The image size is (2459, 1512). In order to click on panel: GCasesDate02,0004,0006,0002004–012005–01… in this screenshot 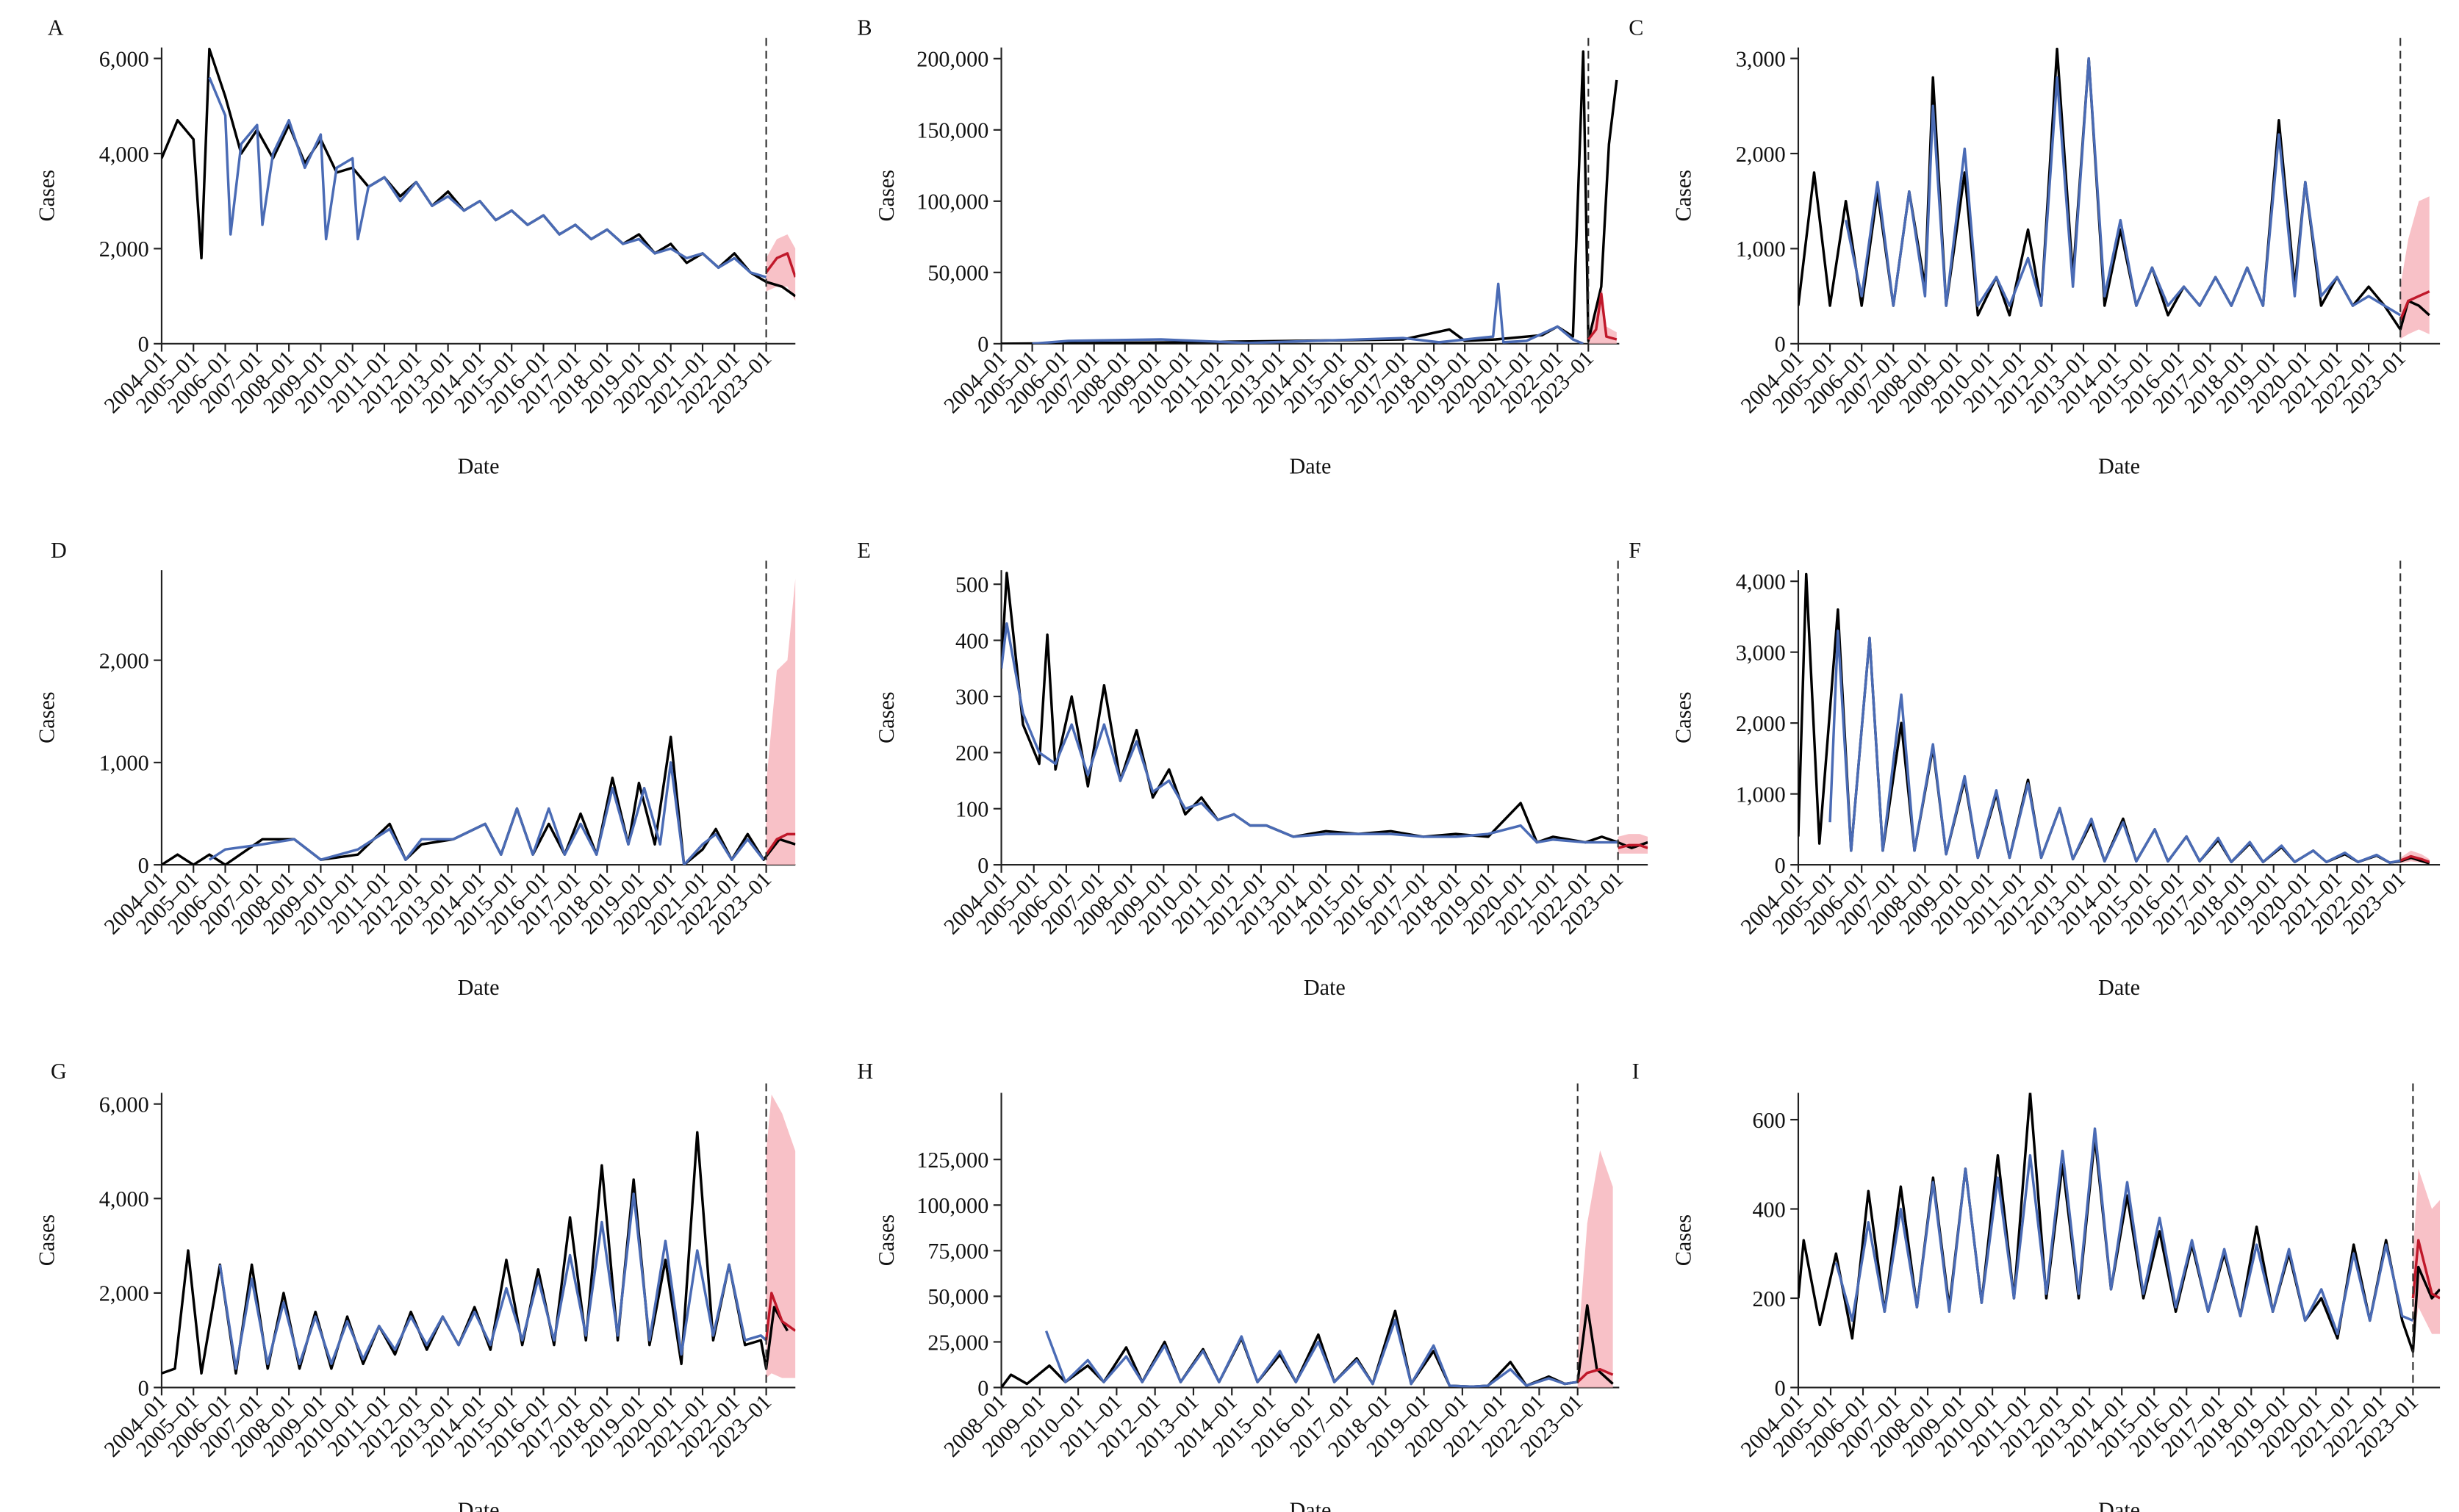, I will do `click(415, 1286)`.